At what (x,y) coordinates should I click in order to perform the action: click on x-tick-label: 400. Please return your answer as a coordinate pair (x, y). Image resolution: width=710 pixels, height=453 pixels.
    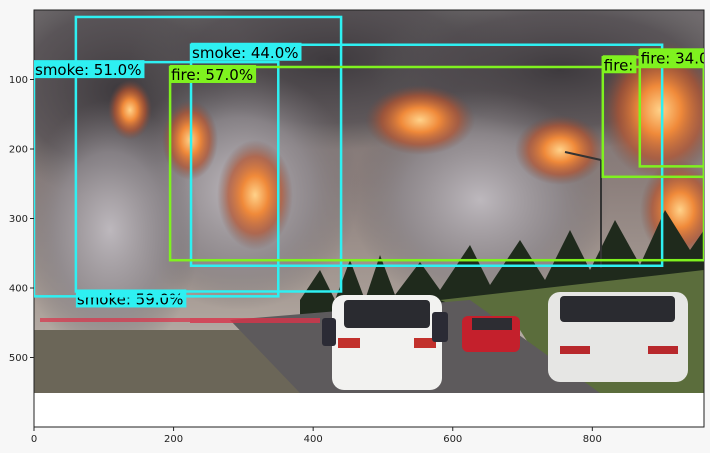
    Looking at the image, I should click on (313, 439).